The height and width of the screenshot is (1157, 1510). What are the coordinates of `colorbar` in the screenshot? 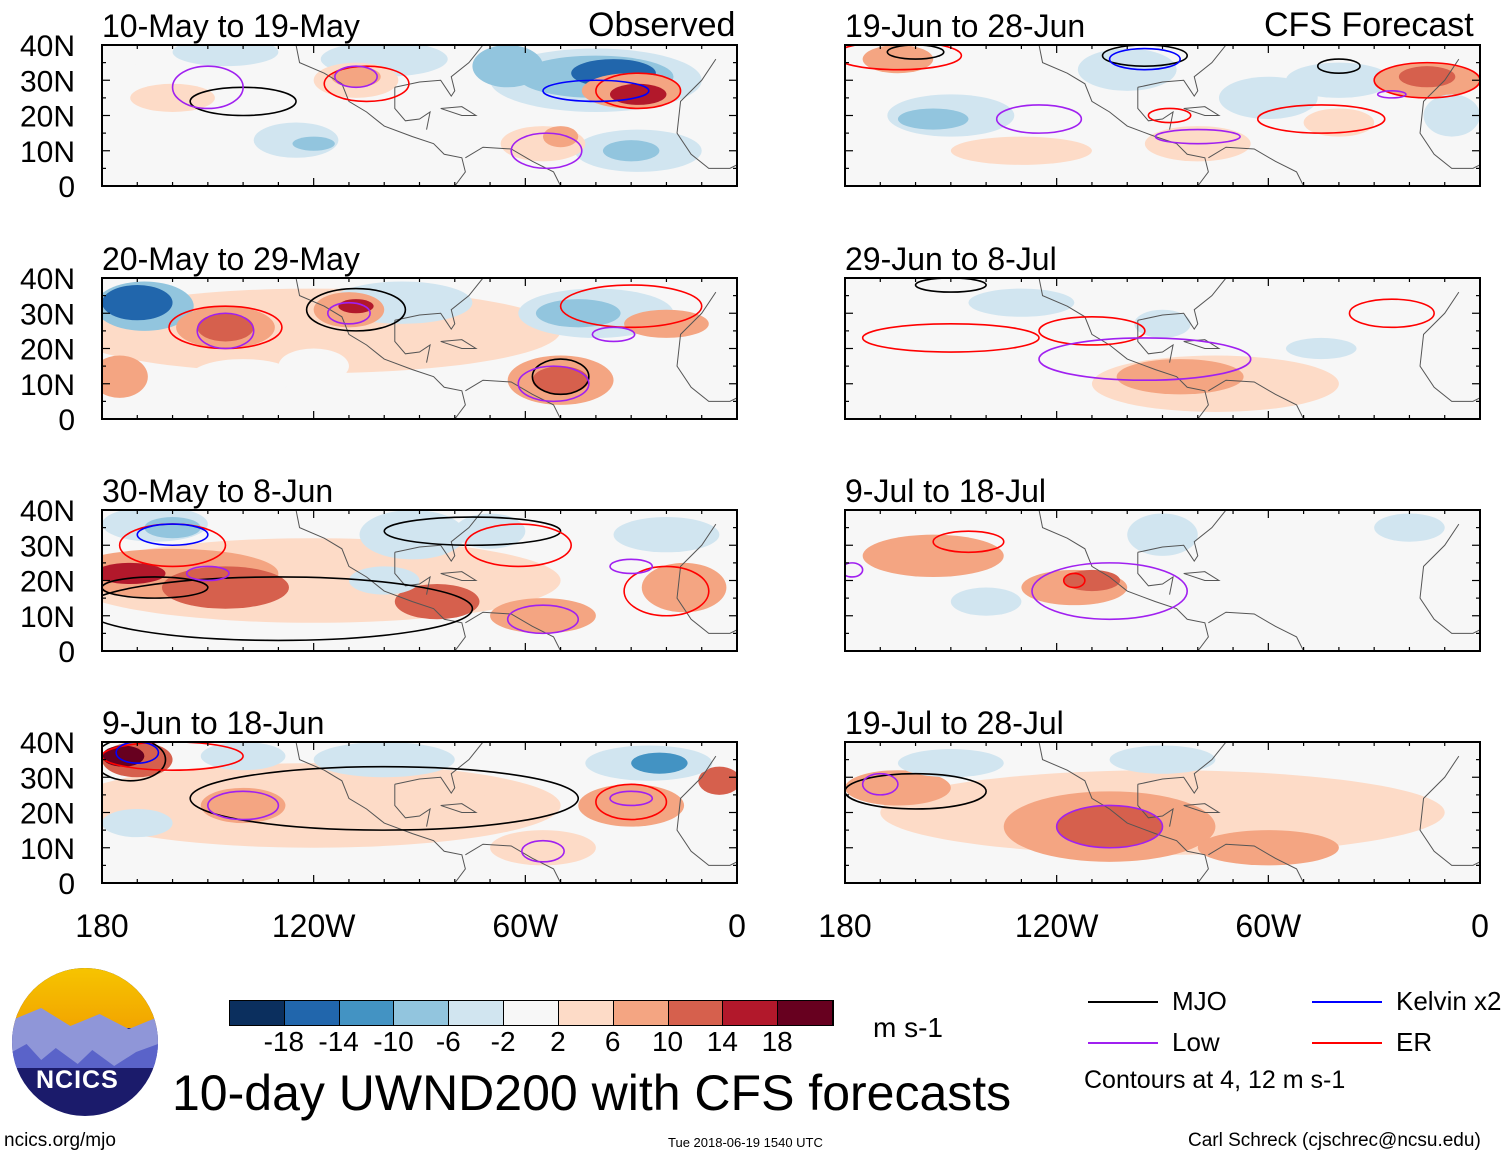 It's located at (531, 1013).